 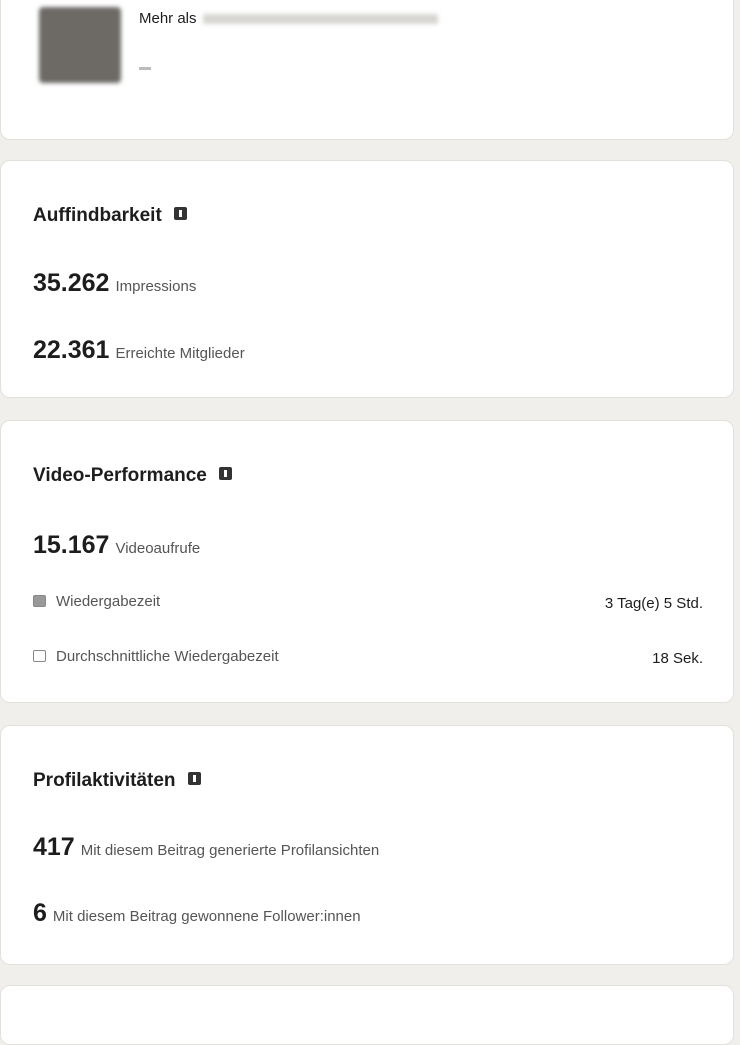 I want to click on metric-value: 22.361, so click(x=71, y=350).